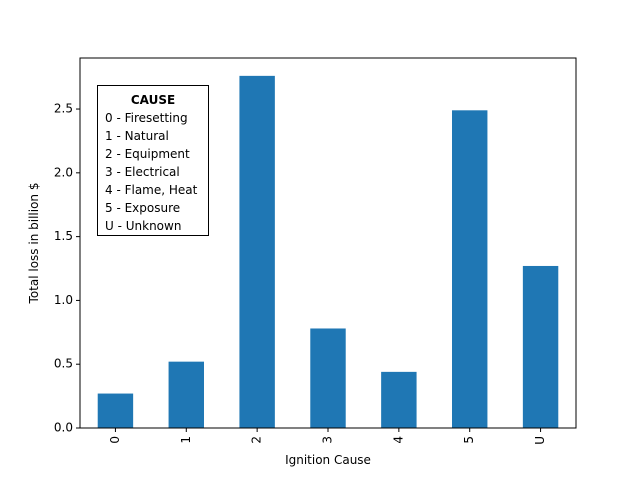  What do you see at coordinates (469, 440) in the screenshot?
I see `x-tick-label: 5` at bounding box center [469, 440].